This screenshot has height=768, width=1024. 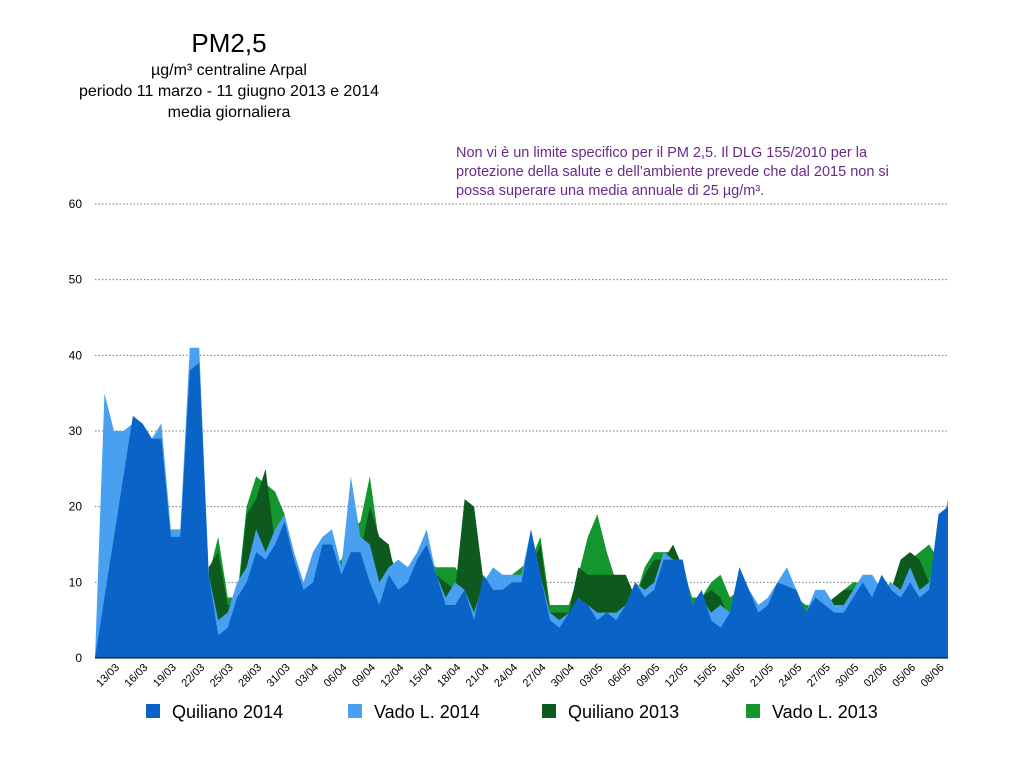 I want to click on x-tick-label: 09/05, so click(x=648, y=676).